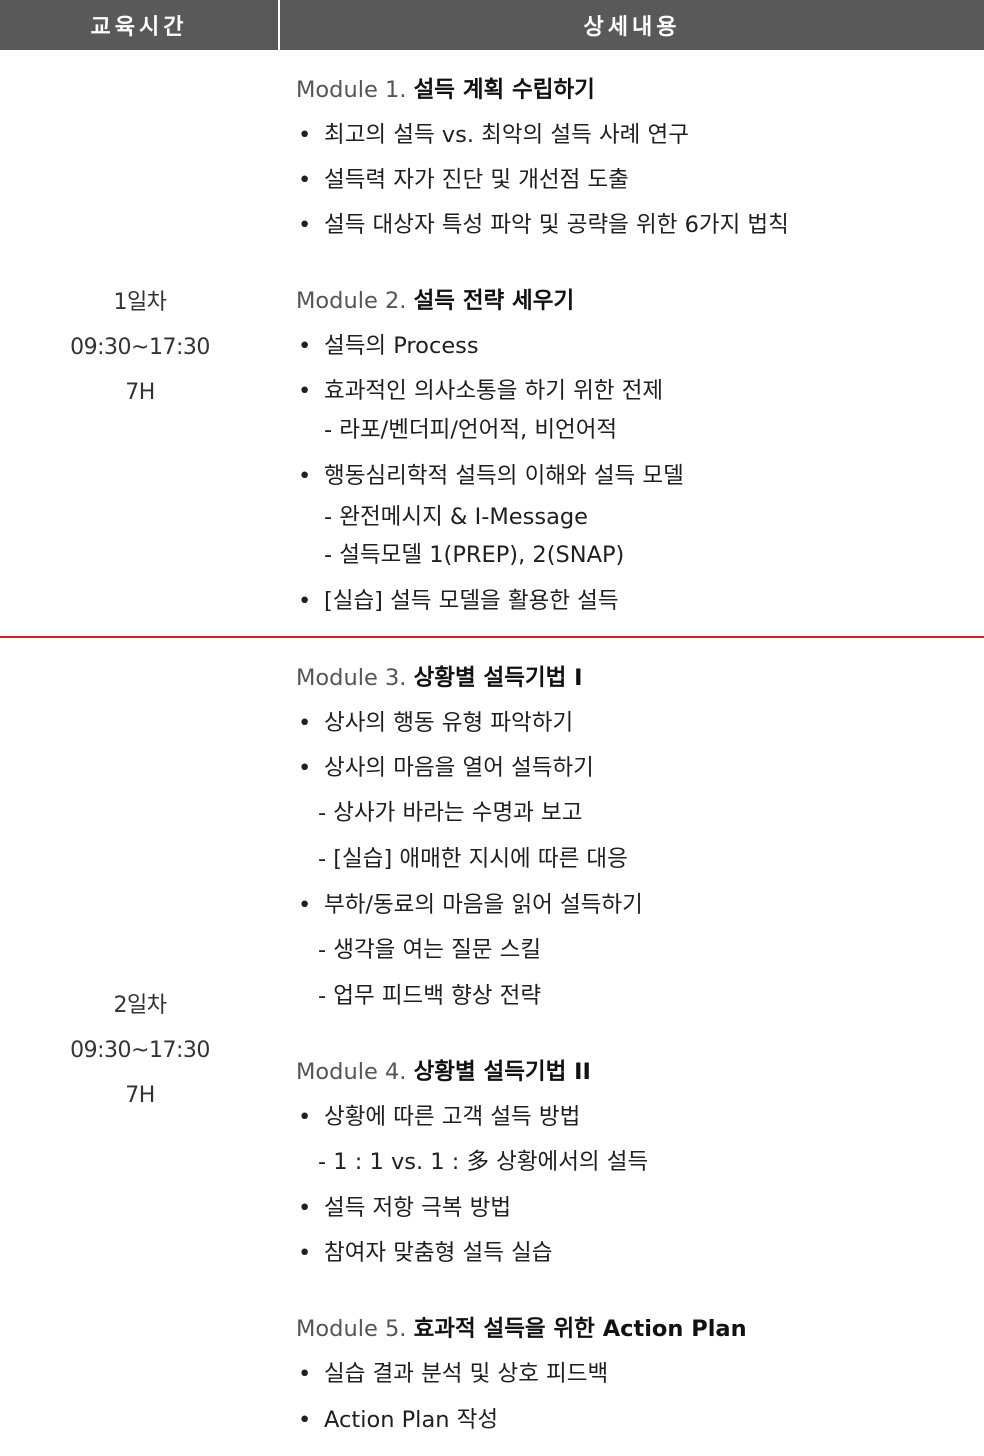 The image size is (984, 1456). Describe the element at coordinates (456, 517) in the screenshot. I see `sub-item: - 완전메시지 & I-Message` at that location.